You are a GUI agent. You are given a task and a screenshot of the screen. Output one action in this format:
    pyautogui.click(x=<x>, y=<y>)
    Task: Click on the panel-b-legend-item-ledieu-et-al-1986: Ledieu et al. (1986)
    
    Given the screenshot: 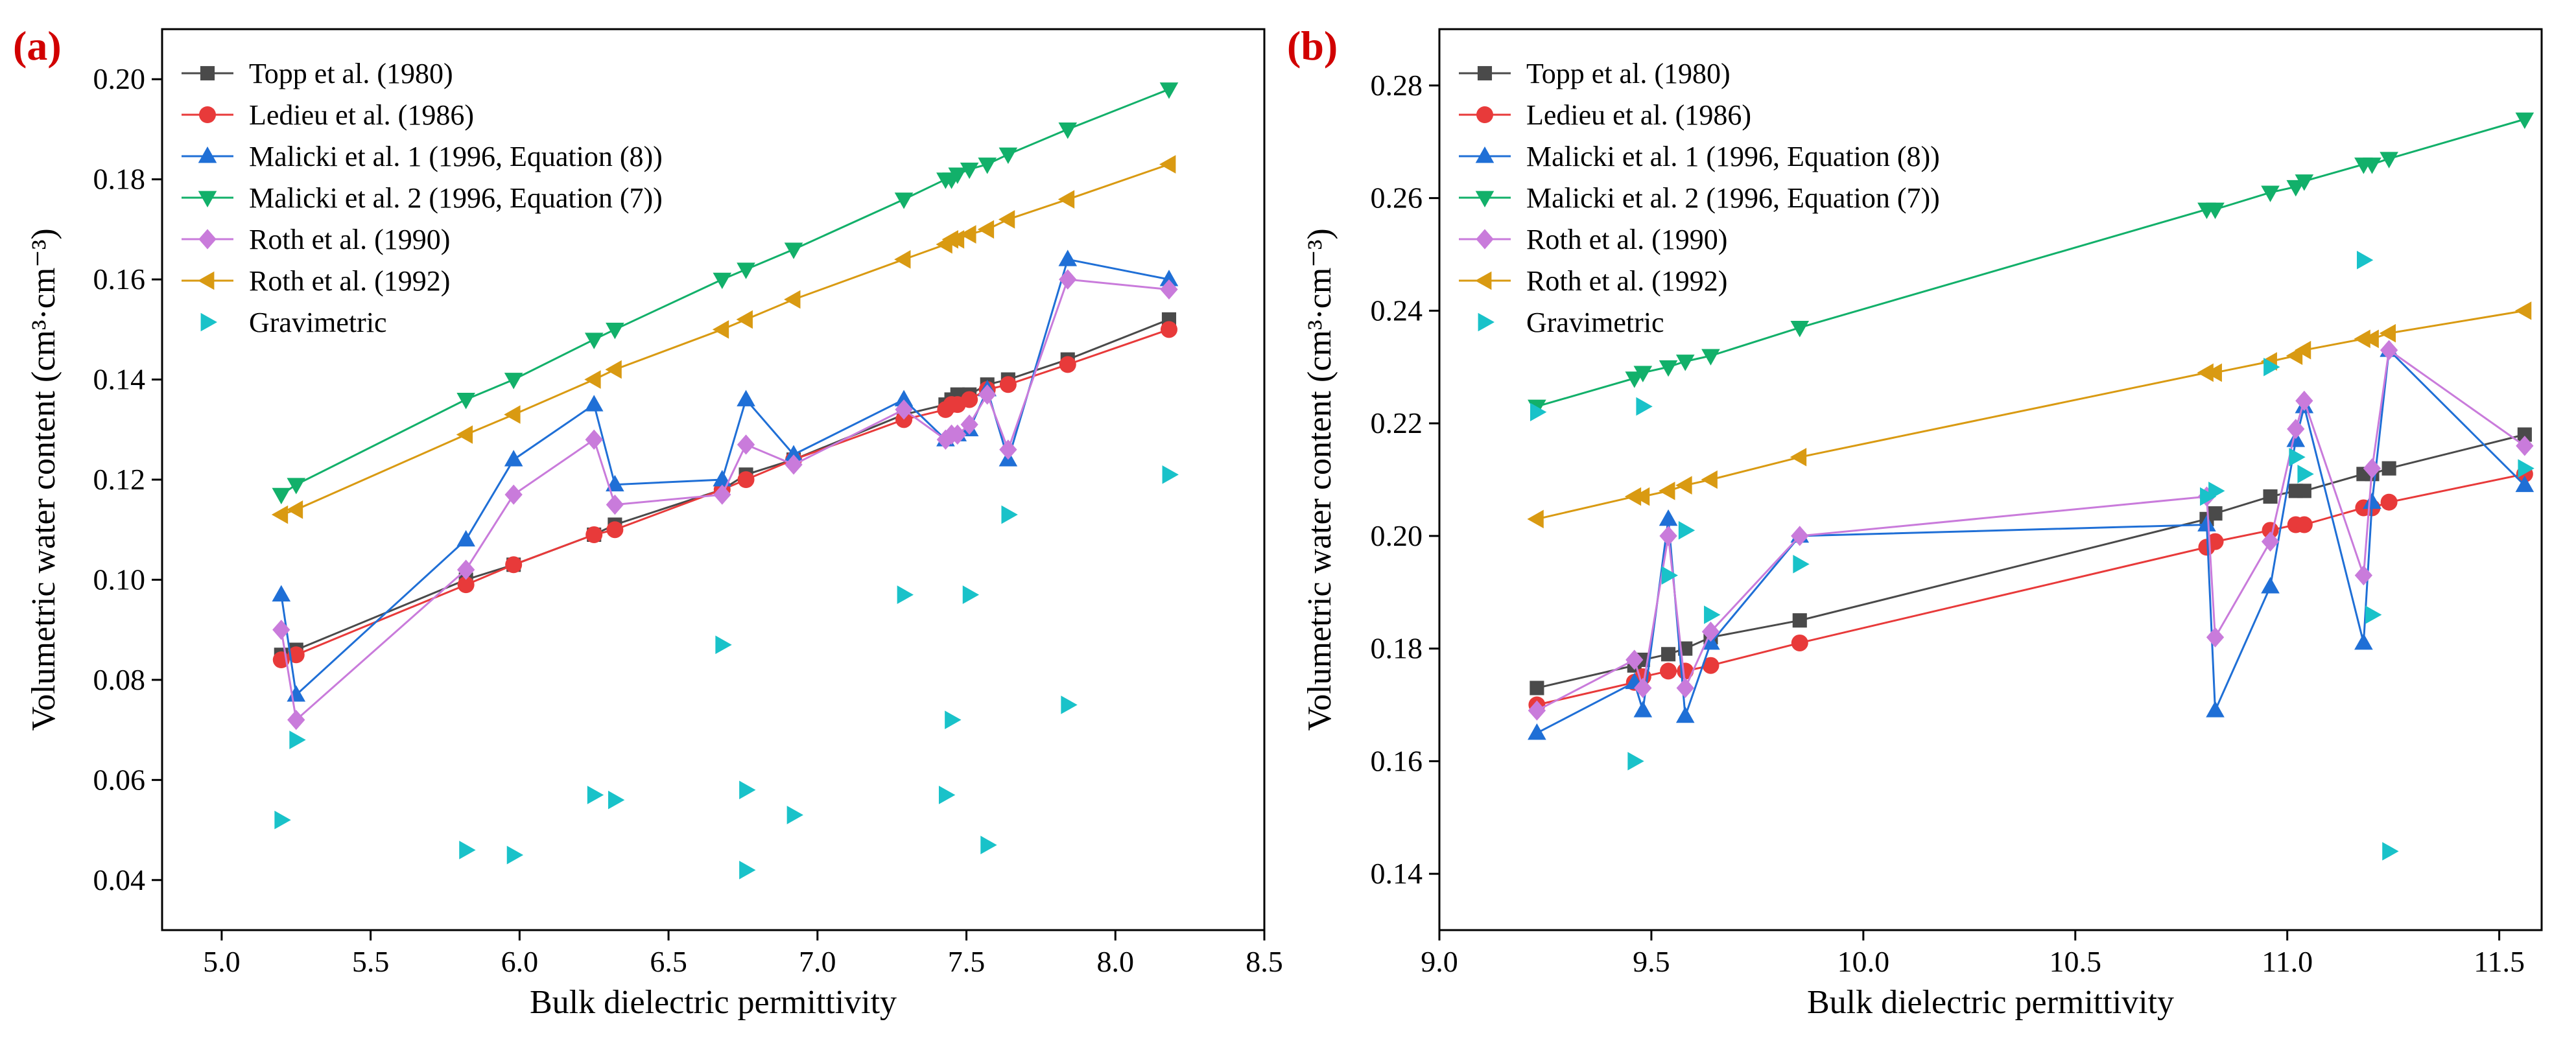 What is the action you would take?
    pyautogui.click(x=1605, y=115)
    